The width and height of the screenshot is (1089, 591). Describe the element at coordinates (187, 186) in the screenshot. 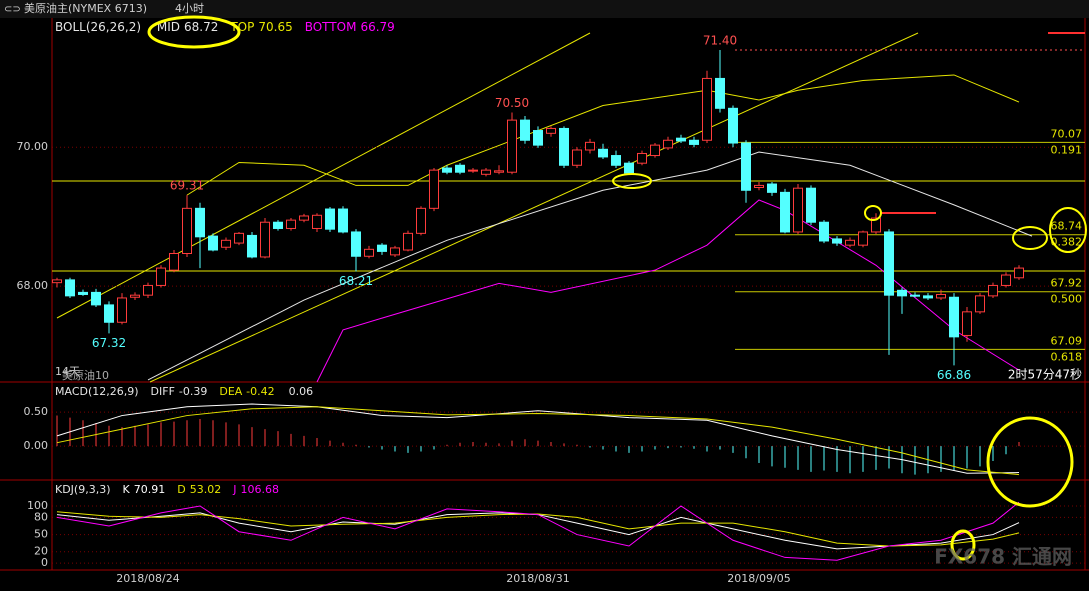

I see `price-label: 69.31` at that location.